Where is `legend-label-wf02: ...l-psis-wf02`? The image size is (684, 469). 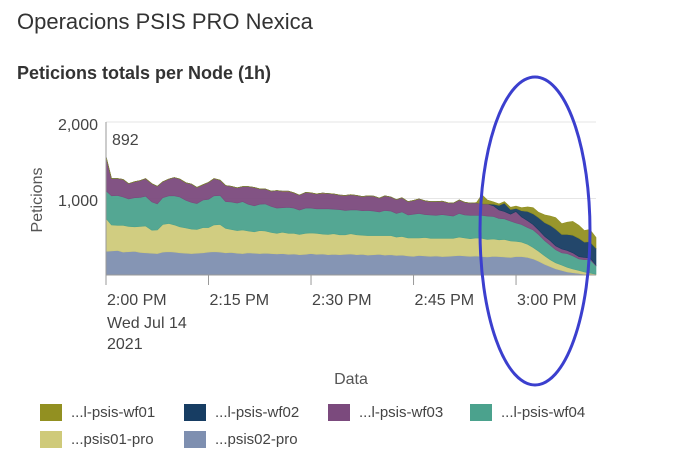
legend-label-wf02: ...l-psis-wf02 is located at coordinates (257, 412).